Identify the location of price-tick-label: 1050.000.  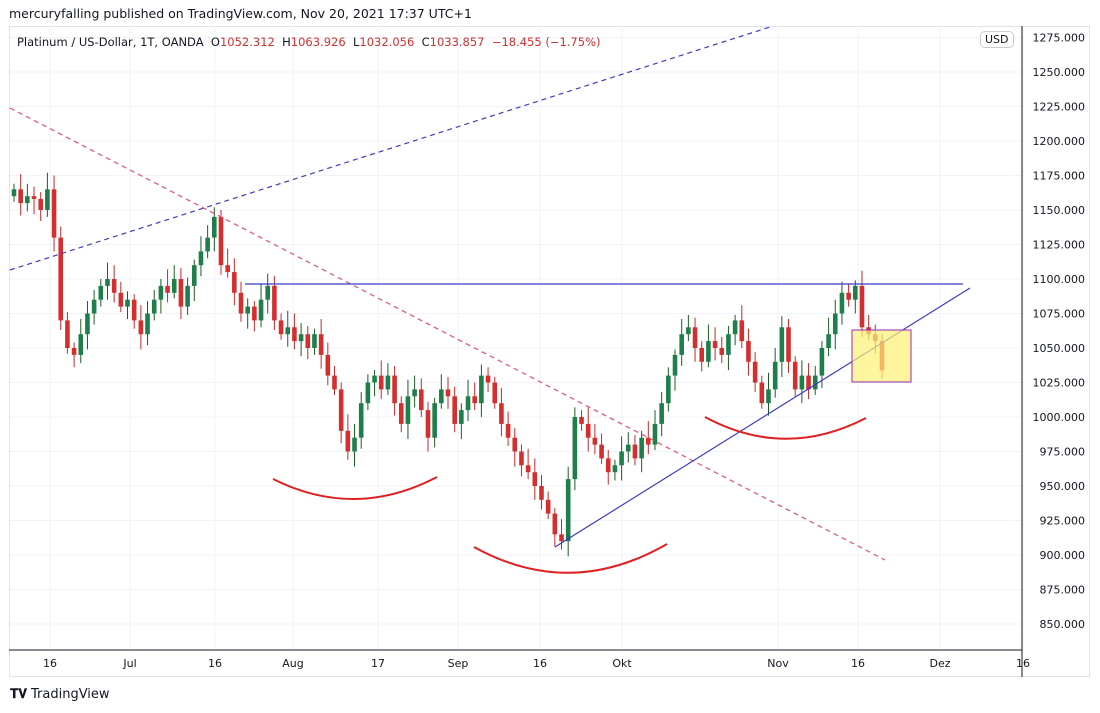
(1059, 348).